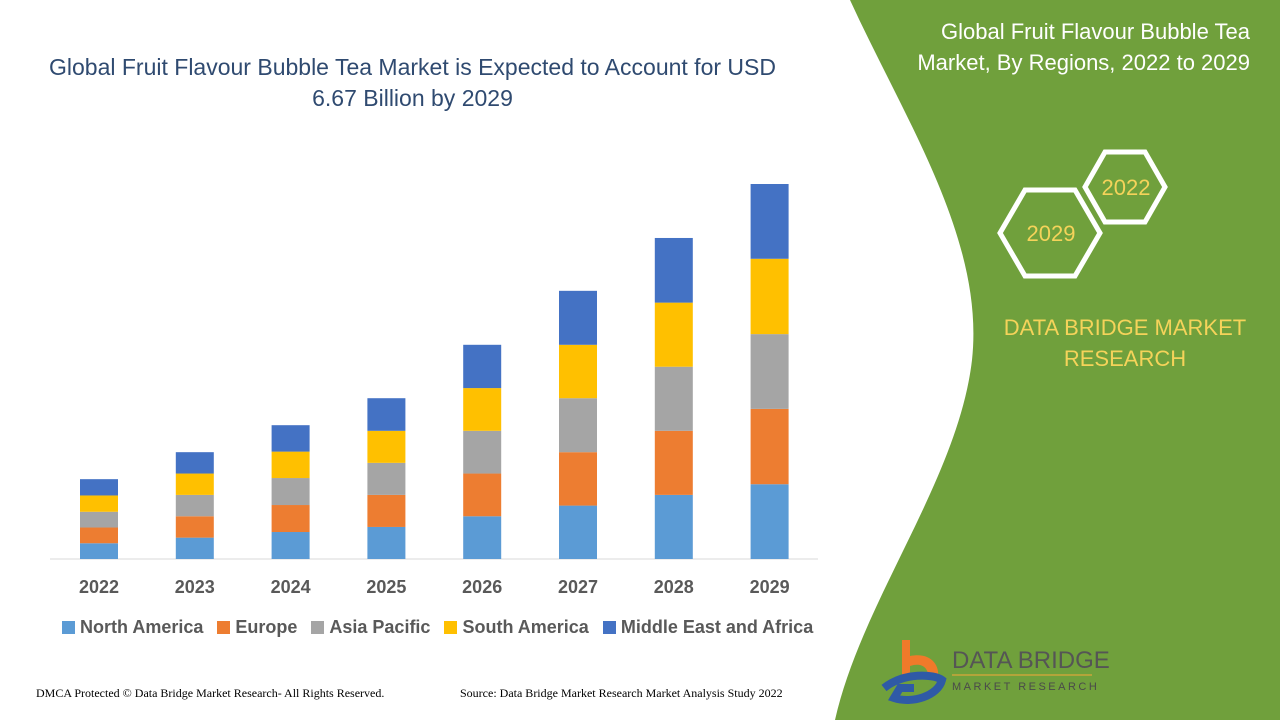  What do you see at coordinates (386, 510) in the screenshot?
I see `bar-segment-2025-europe` at bounding box center [386, 510].